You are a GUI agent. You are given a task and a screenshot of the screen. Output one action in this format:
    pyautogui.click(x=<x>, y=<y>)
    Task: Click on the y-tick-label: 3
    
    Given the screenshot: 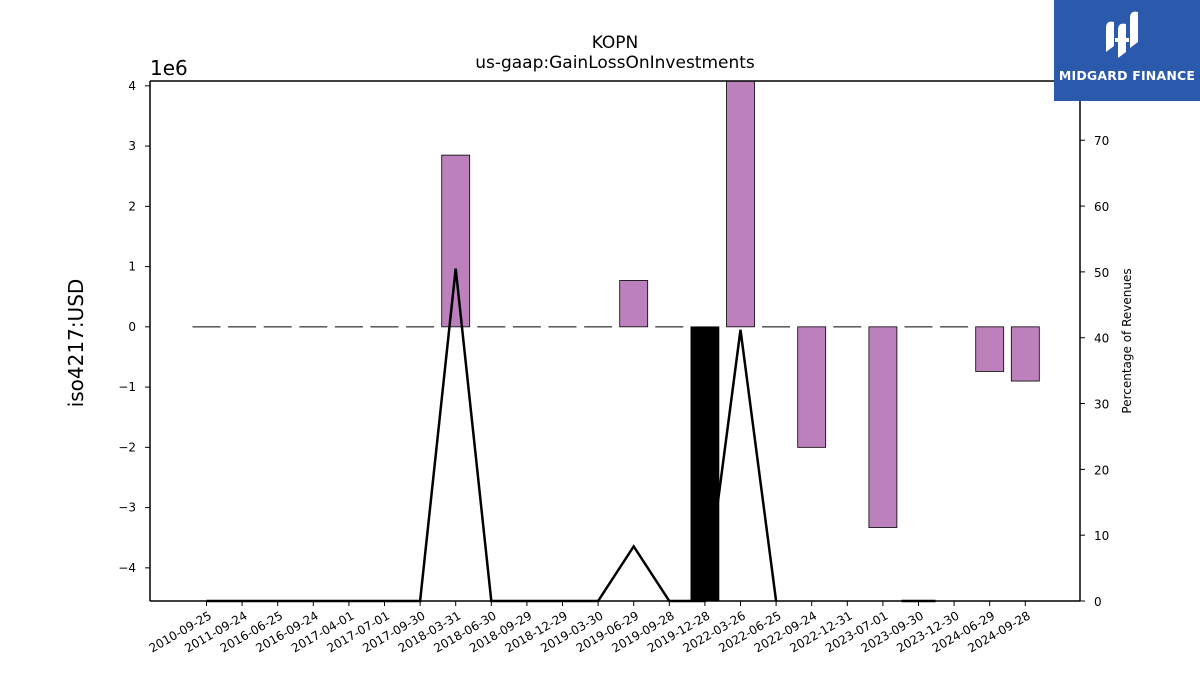 What is the action you would take?
    pyautogui.click(x=132, y=146)
    